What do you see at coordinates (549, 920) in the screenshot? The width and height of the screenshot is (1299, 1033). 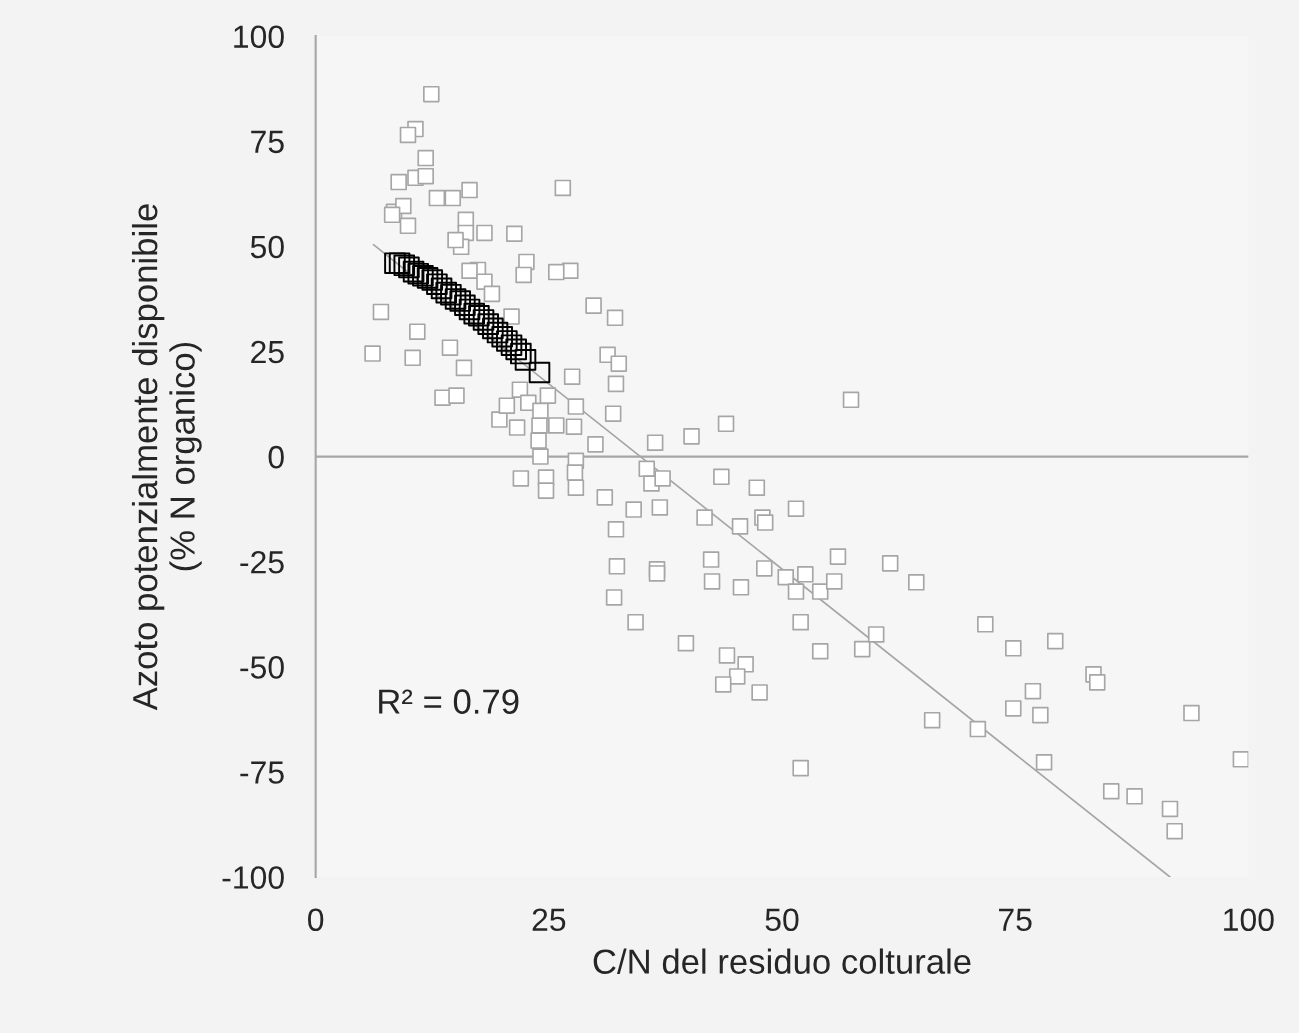 I see `x-tick-label: 25` at bounding box center [549, 920].